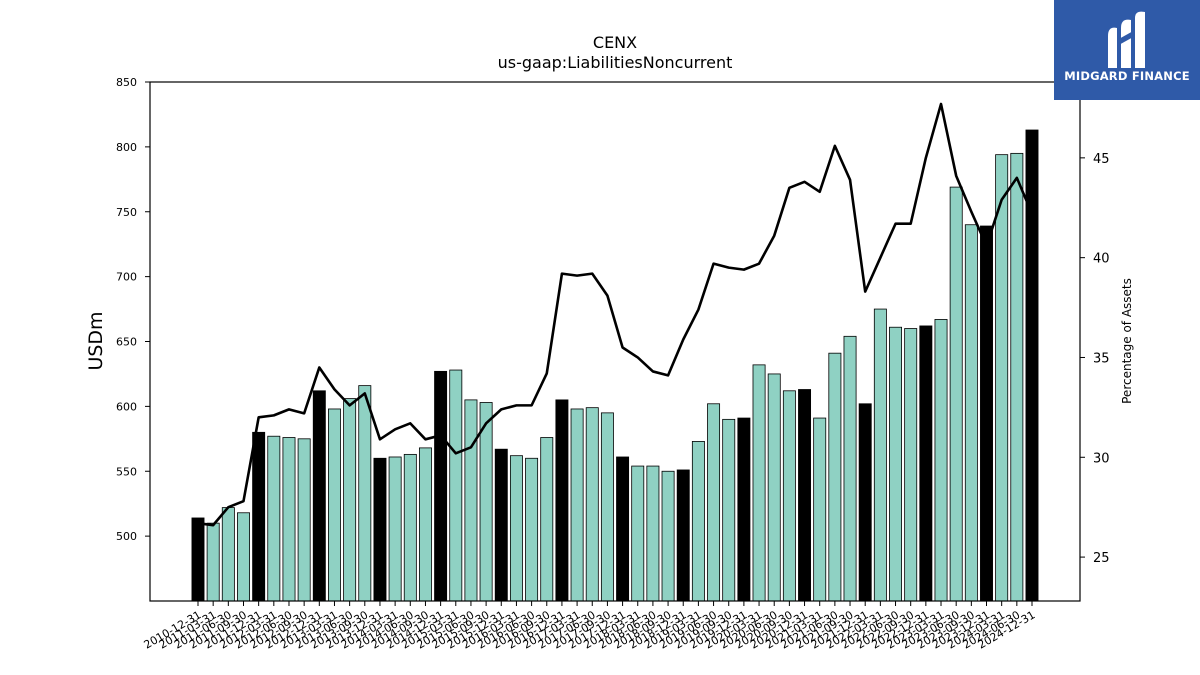  I want to click on y2-tick-label-30: 30, so click(1101, 458).